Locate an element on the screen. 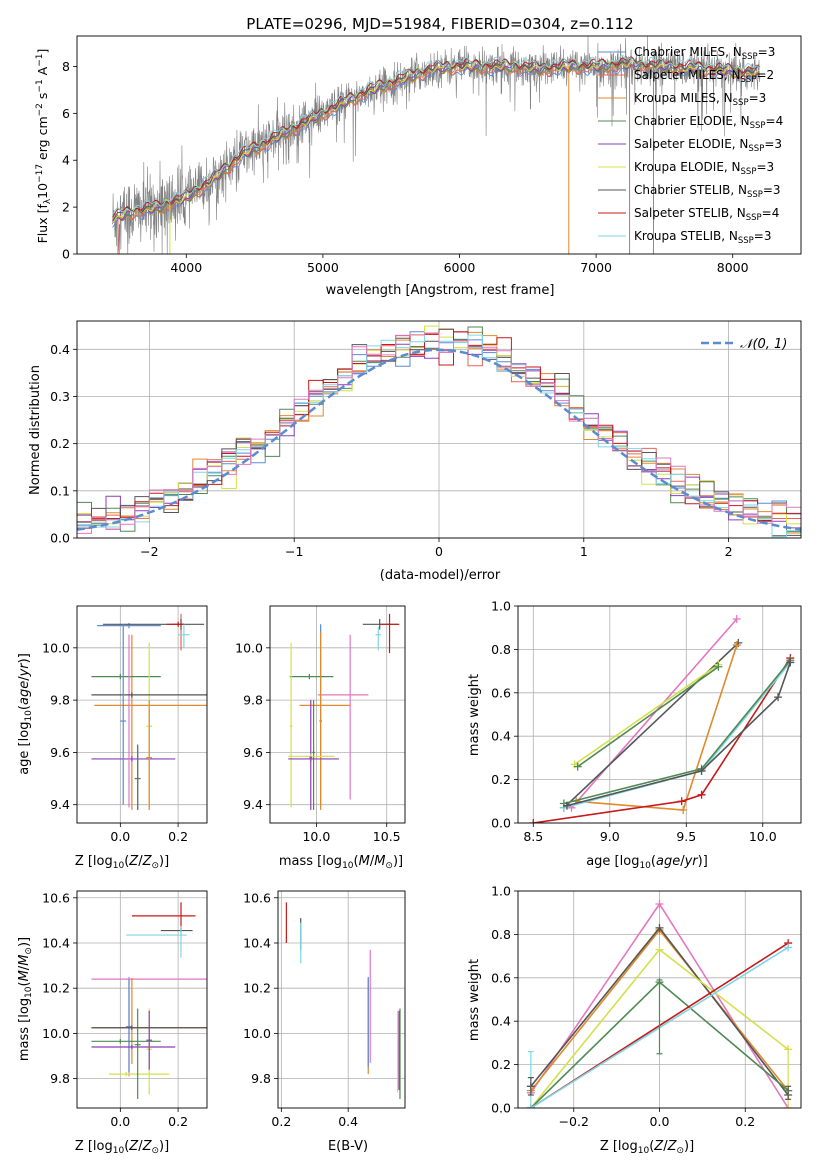 This screenshot has height=1170, width=819. y-tick-label: 2 is located at coordinates (66, 207).